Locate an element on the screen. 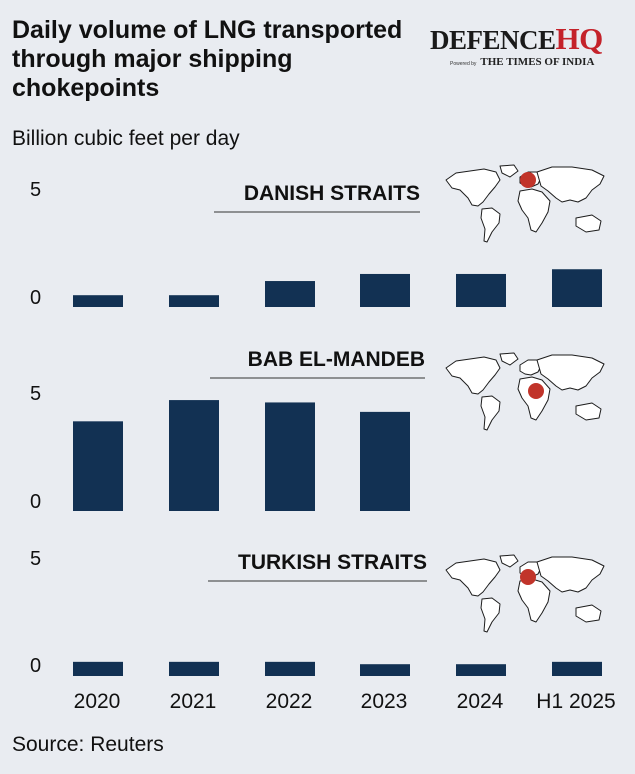  source-note: Source: Reuters is located at coordinates (88, 744).